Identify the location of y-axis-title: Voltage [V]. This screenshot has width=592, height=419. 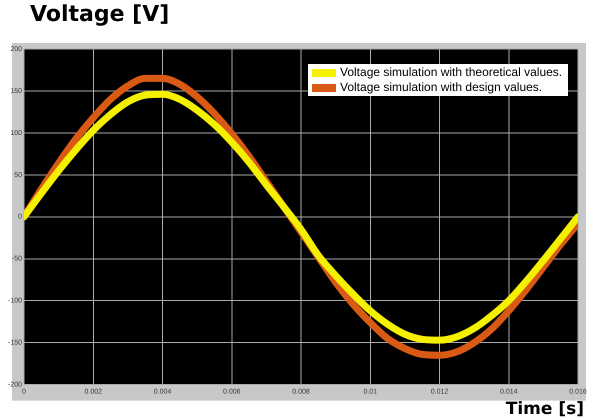
(100, 14).